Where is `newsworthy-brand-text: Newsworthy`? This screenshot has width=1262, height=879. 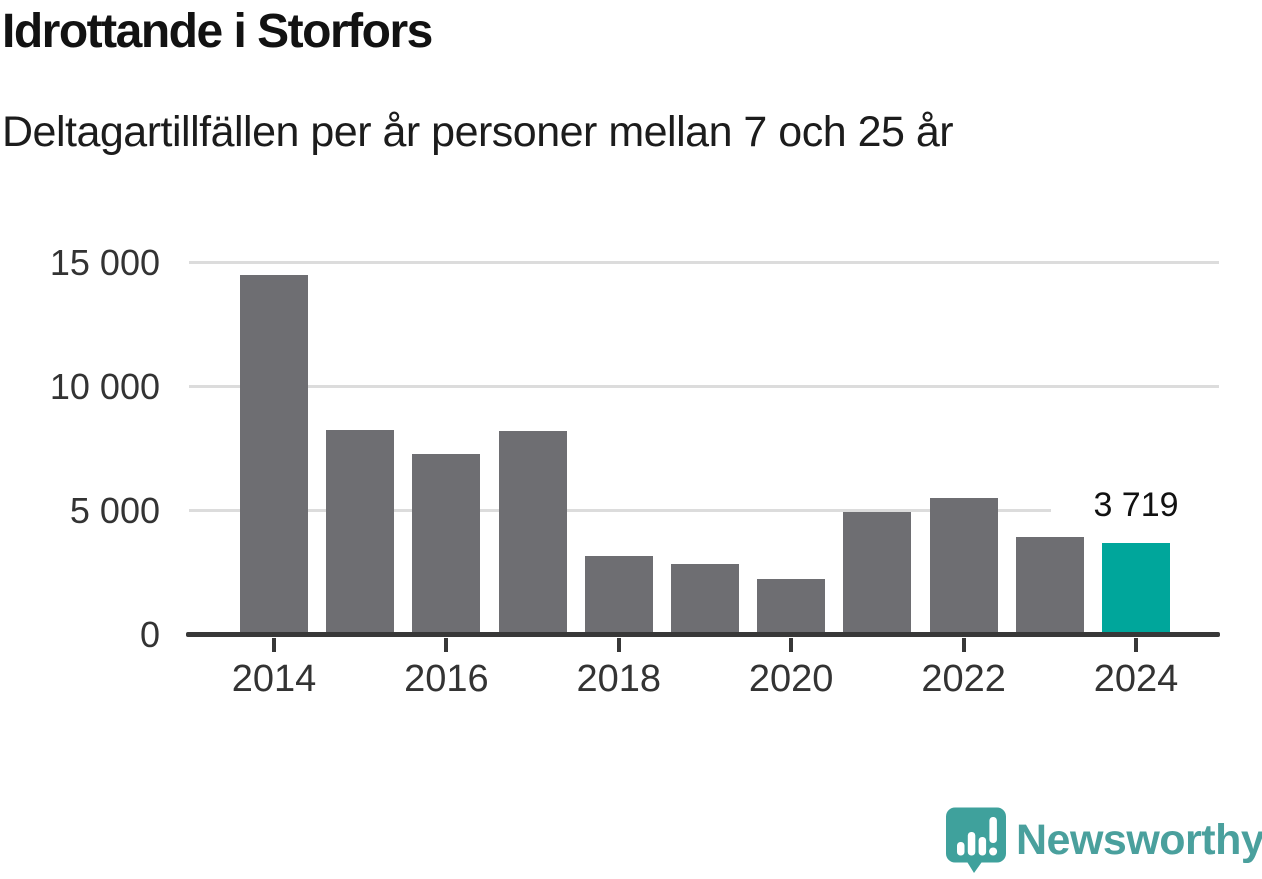
newsworthy-brand-text: Newsworthy is located at coordinates (1139, 840).